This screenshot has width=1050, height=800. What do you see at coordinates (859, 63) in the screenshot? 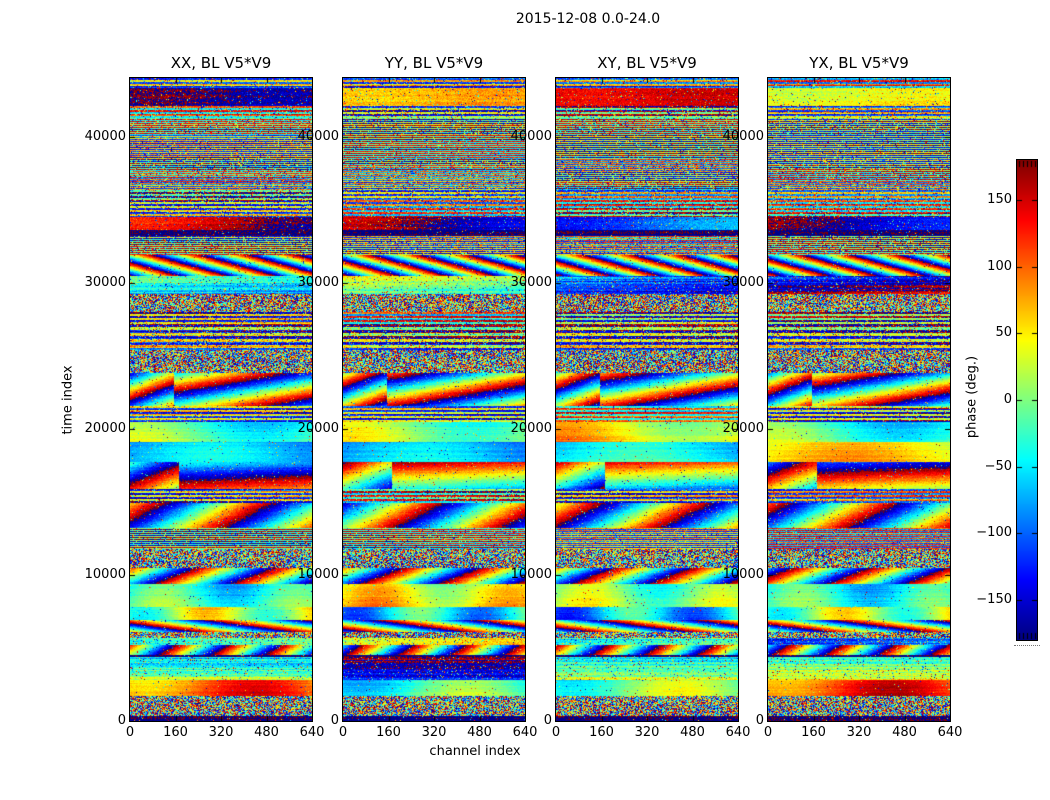
I see `panel-title-yx: YX, BL V5*V9` at bounding box center [859, 63].